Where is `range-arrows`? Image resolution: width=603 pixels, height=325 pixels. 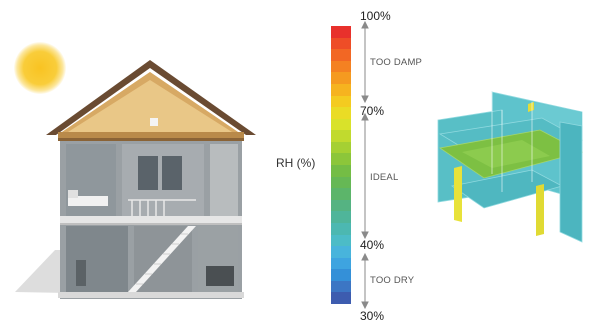
range-arrows is located at coordinates (365, 165).